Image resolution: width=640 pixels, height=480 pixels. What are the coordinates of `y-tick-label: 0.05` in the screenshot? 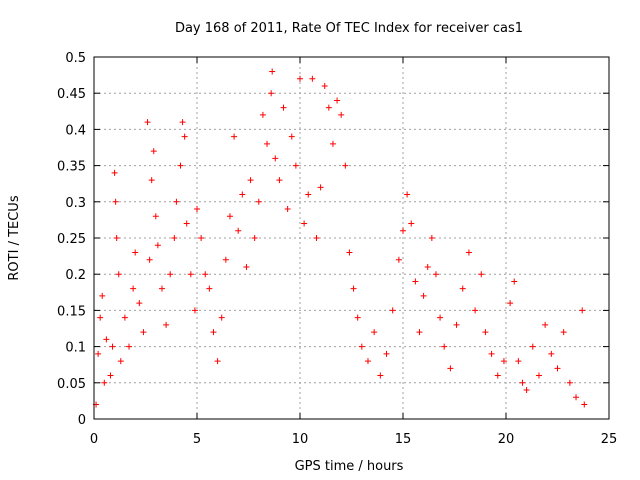 It's located at (71, 384).